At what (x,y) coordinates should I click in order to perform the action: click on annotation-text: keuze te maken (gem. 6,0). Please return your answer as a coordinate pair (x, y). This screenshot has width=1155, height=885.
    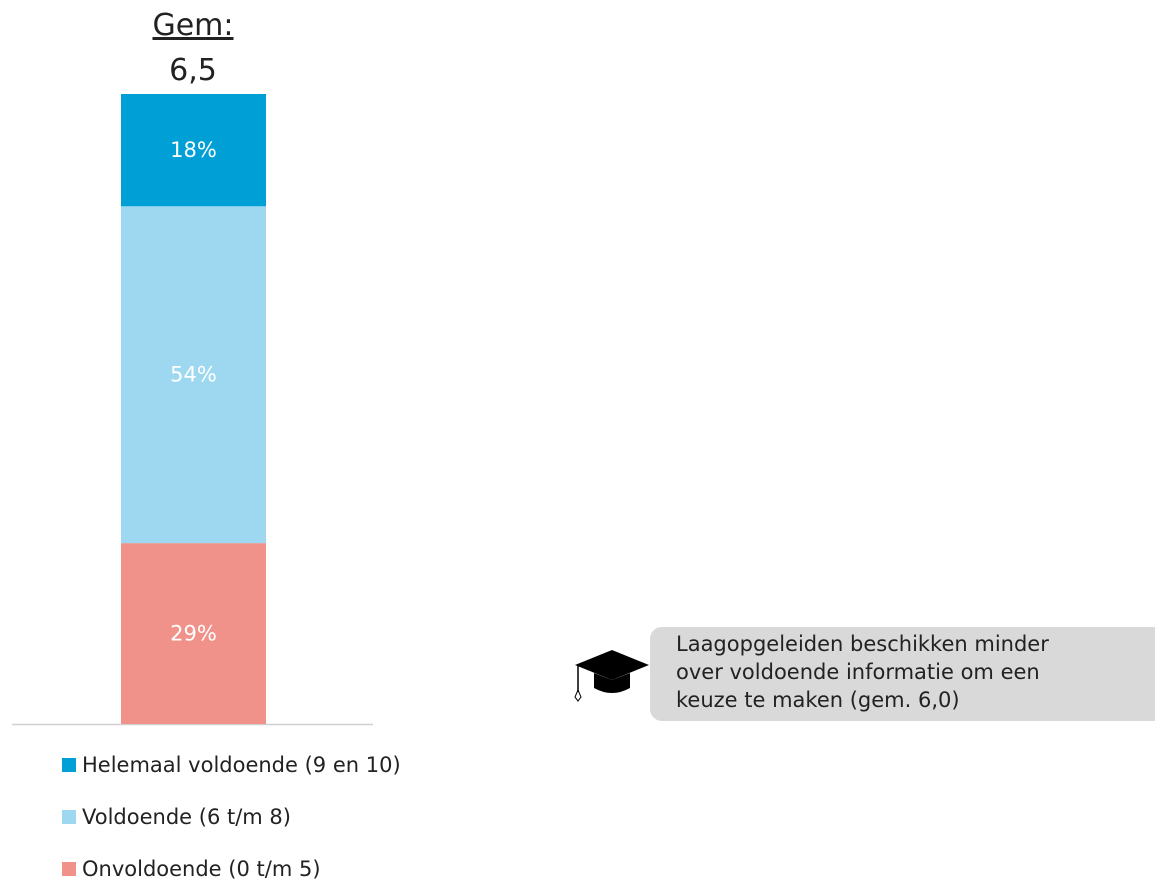
    Looking at the image, I should click on (818, 700).